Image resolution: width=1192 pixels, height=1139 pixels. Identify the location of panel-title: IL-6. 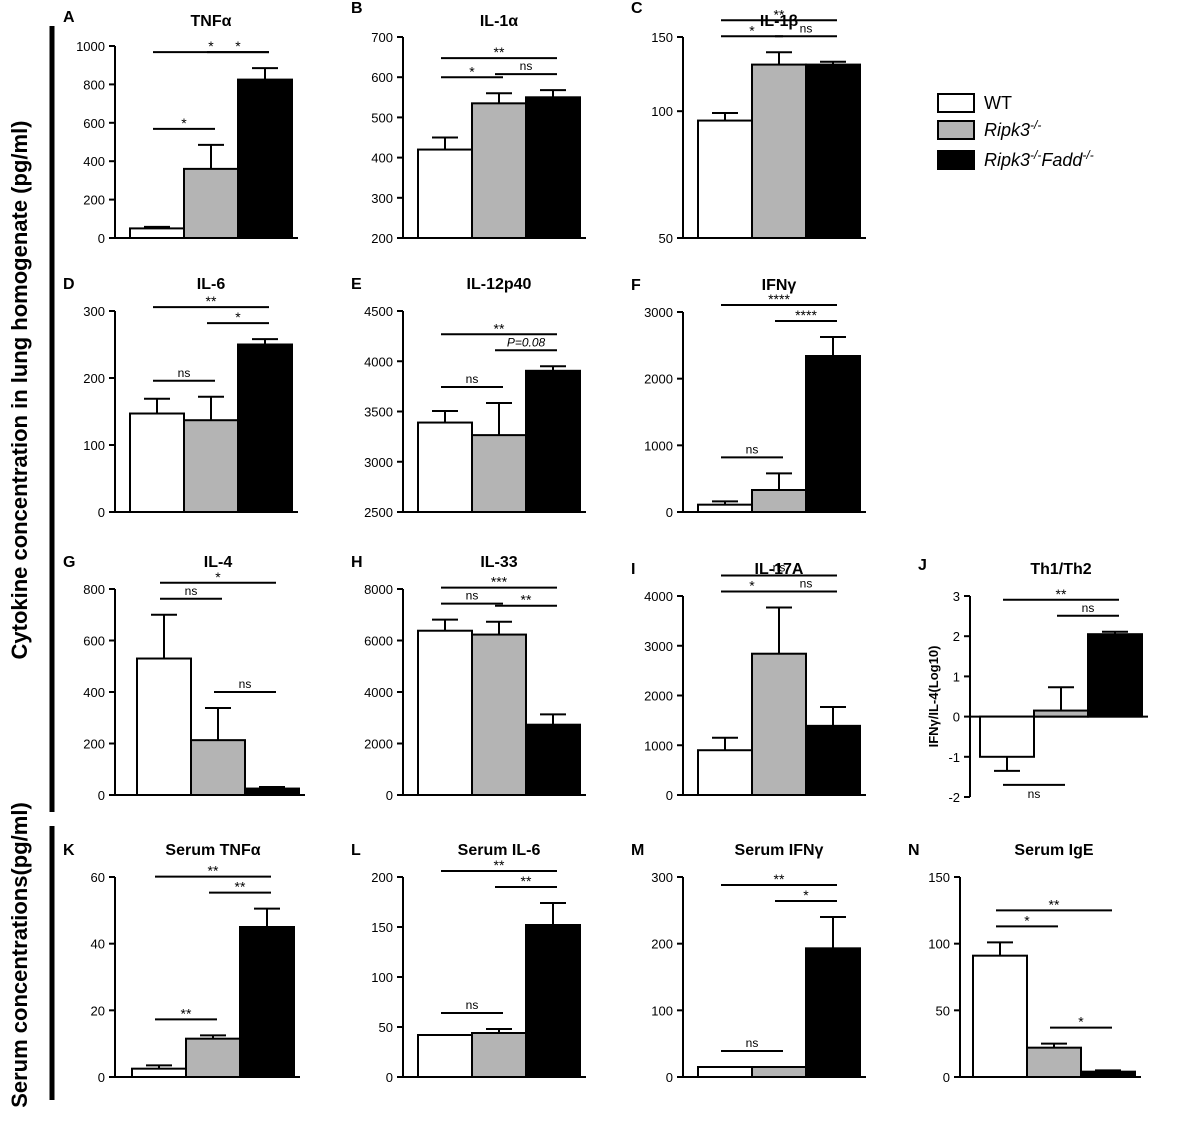
(211, 284).